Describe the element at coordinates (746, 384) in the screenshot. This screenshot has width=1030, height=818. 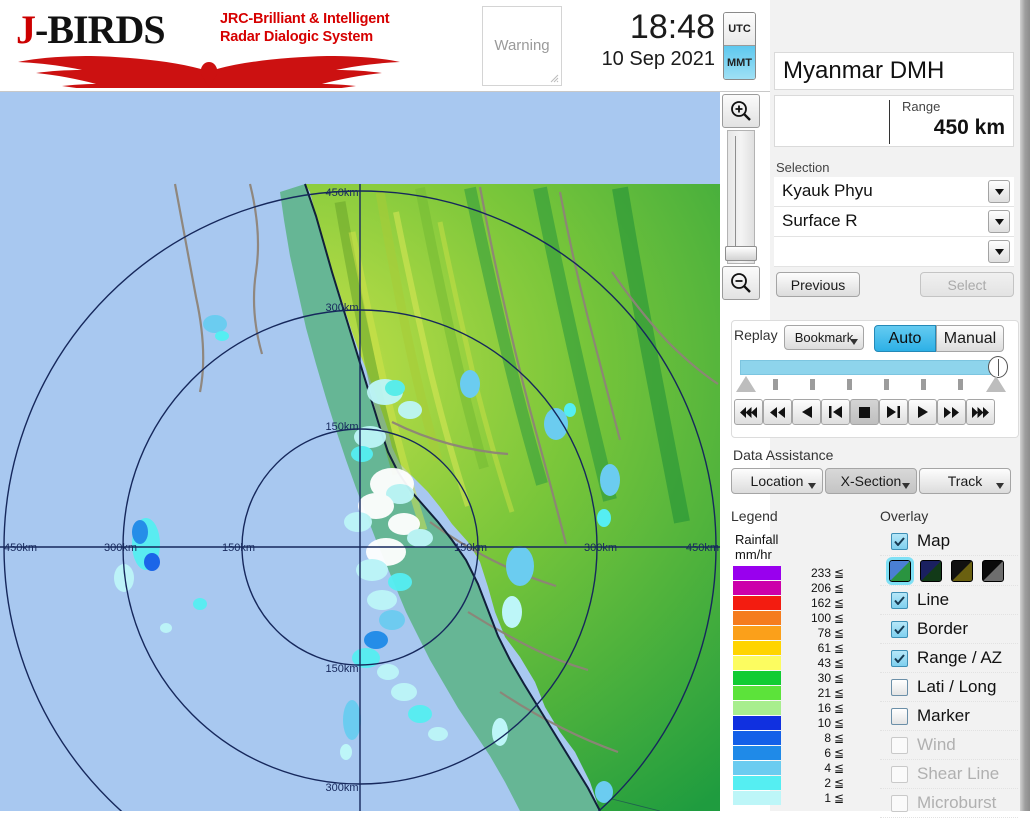
I see `replay-marker-start` at that location.